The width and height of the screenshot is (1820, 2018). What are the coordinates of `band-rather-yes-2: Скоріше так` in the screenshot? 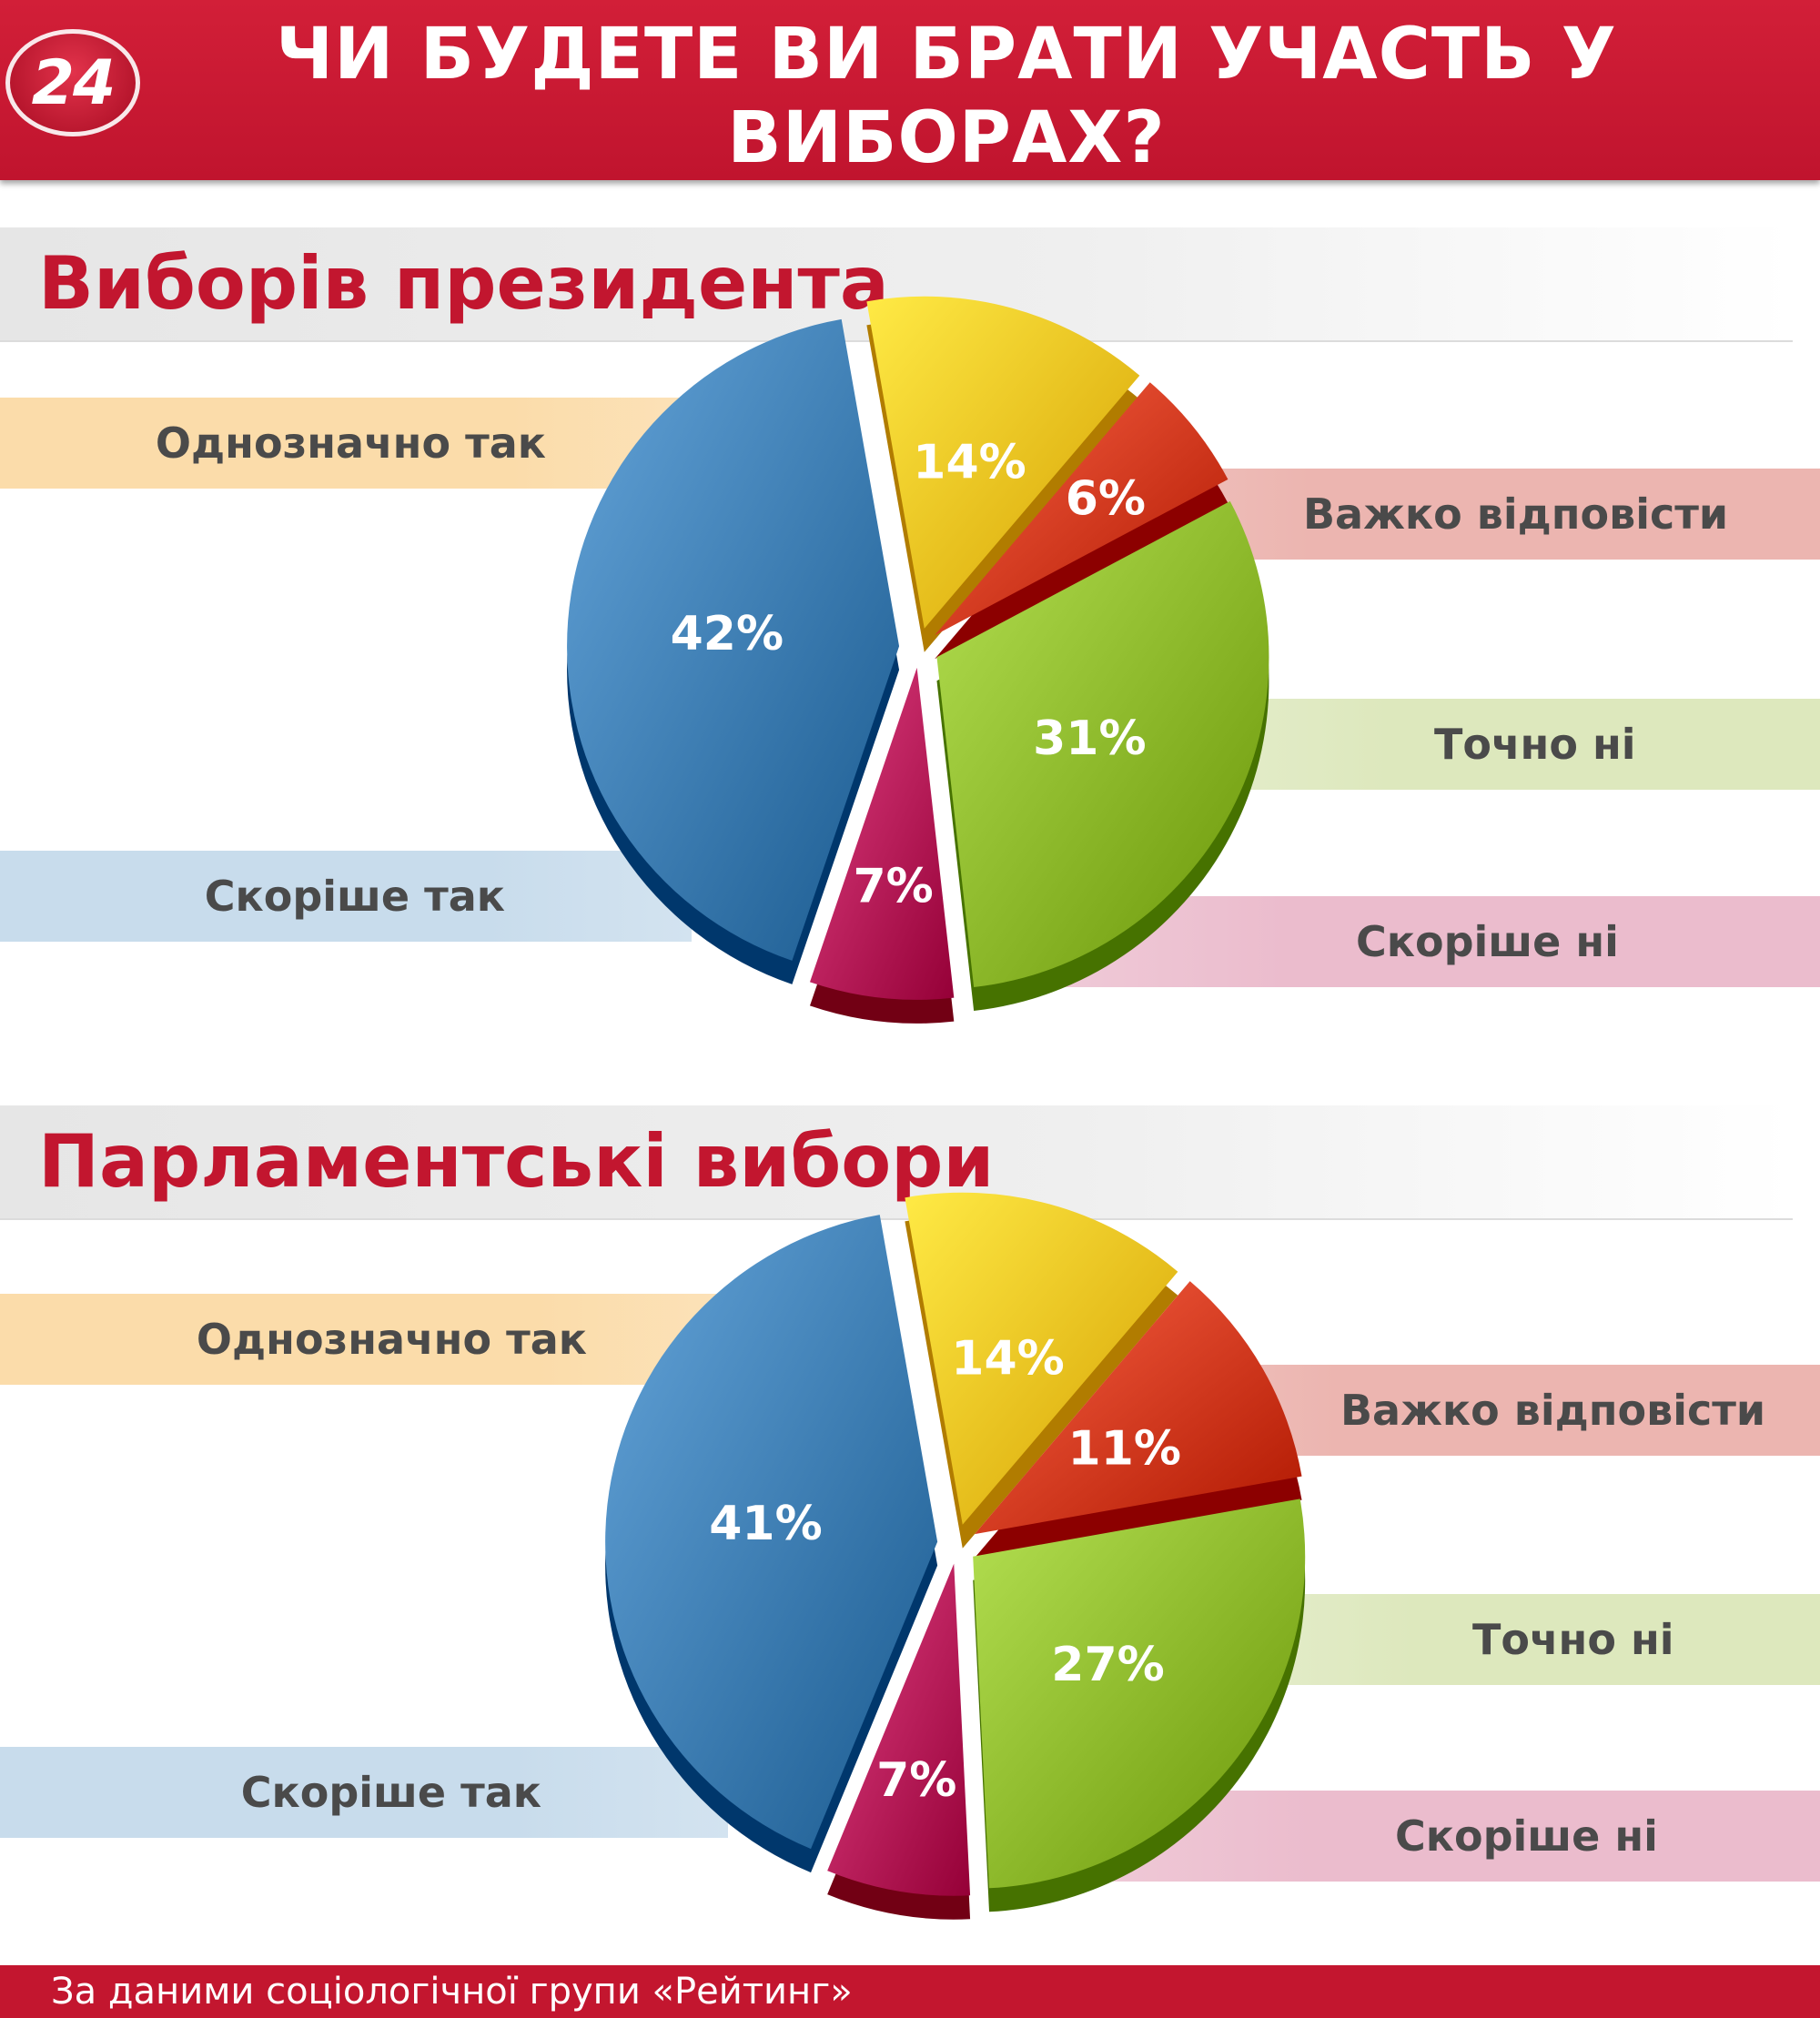 It's located at (364, 1792).